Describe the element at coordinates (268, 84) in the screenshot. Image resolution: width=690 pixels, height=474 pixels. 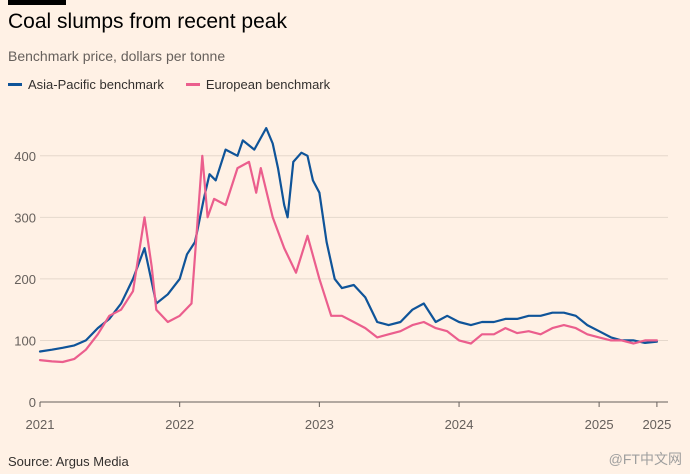
I see `legend-label-europe: European benchmark` at that location.